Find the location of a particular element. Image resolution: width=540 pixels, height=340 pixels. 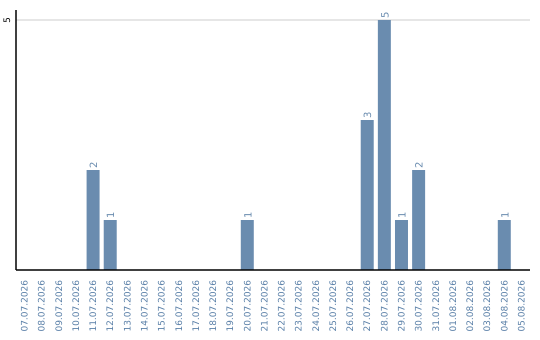

x-tick-label: 18.07.2026 is located at coordinates (214, 306).